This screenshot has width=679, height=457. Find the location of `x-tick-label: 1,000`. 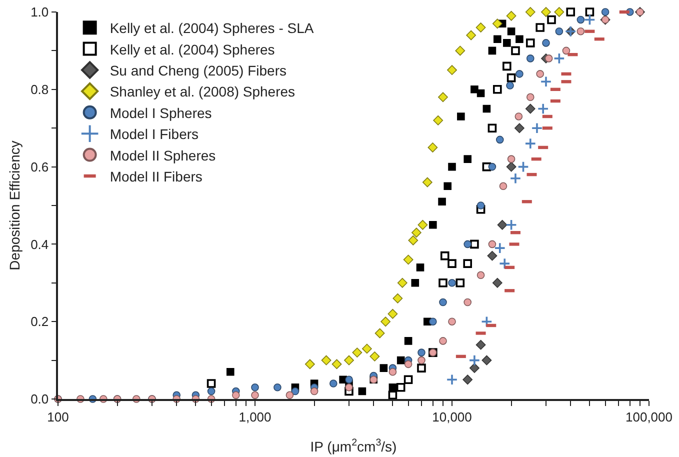

x-tick-label: 1,000 is located at coordinates (255, 416).